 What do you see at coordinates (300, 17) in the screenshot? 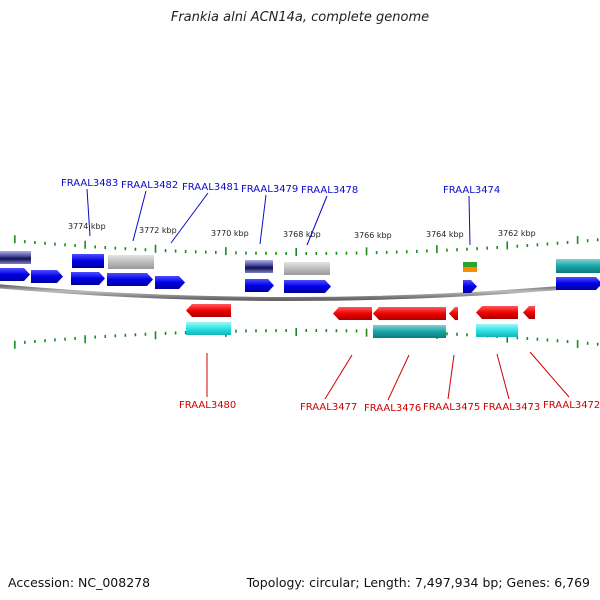
I see `map-title: Frankia alni ACN14a, complete genome` at bounding box center [300, 17].